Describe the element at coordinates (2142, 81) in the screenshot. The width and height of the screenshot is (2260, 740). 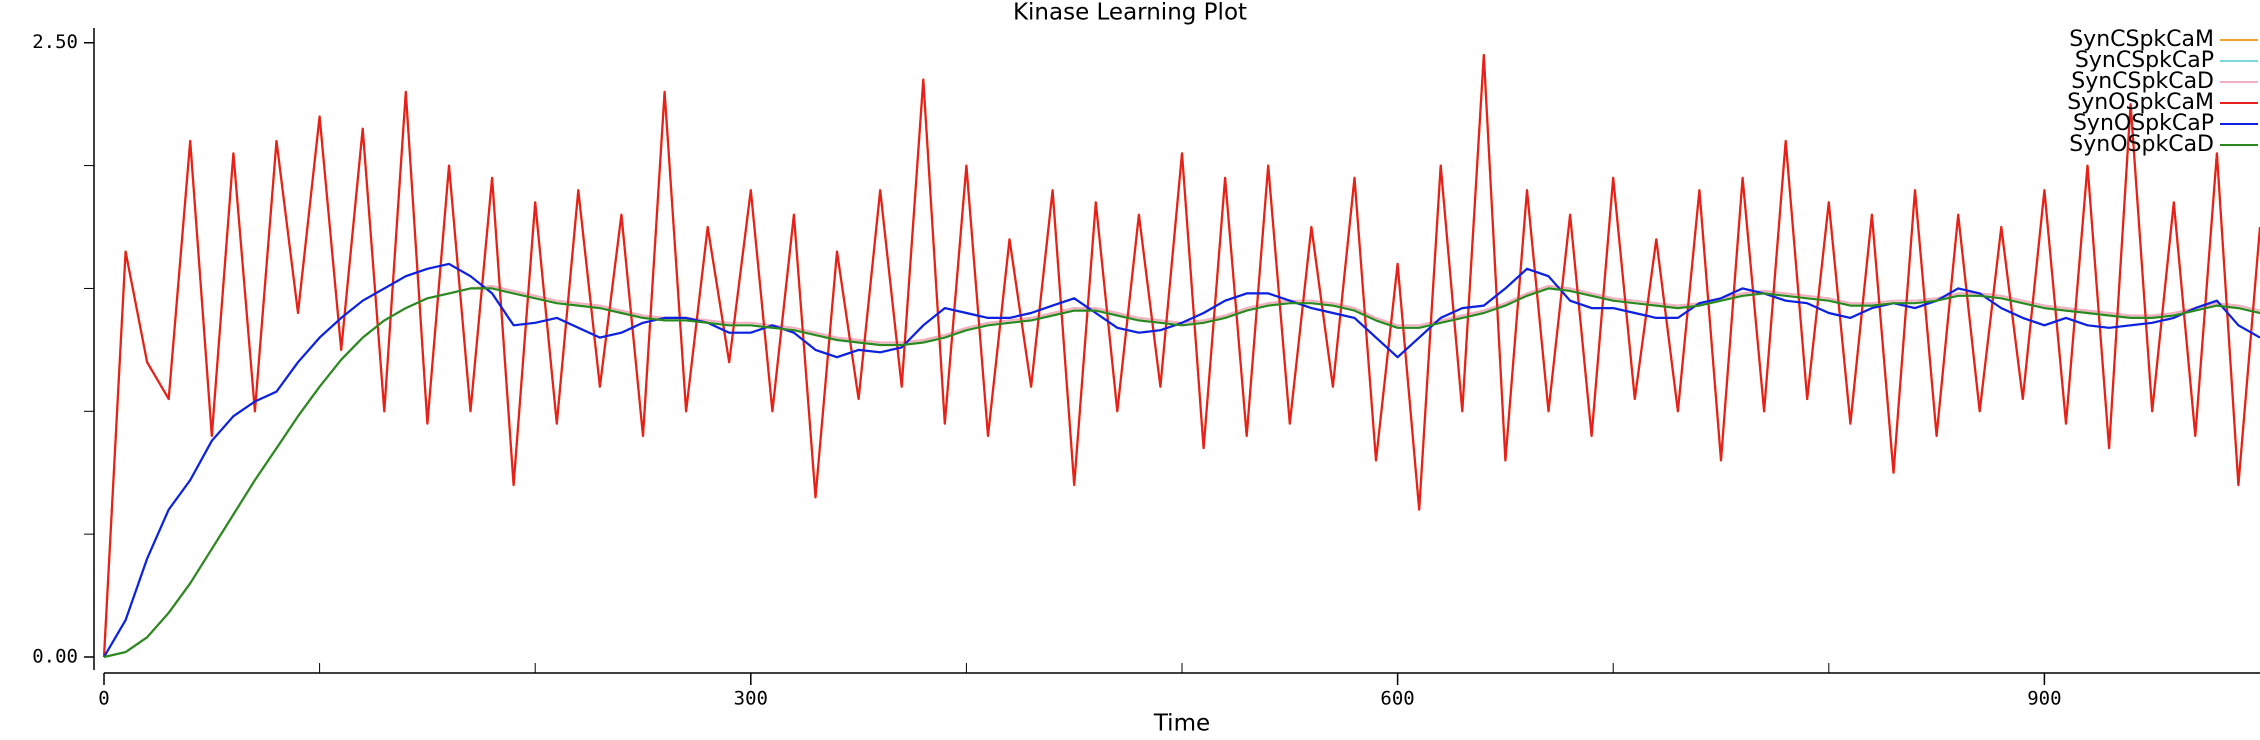
I see `legend-label: SynCSpkCaD` at that location.